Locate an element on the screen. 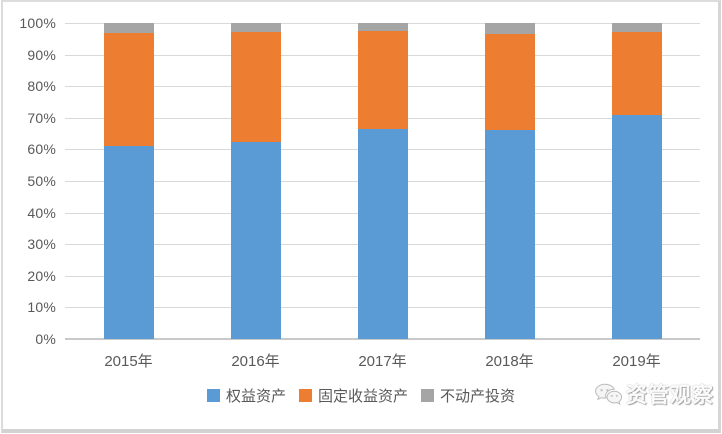 This screenshot has width=722, height=434. x-tick-label: 2018年 is located at coordinates (509, 361).